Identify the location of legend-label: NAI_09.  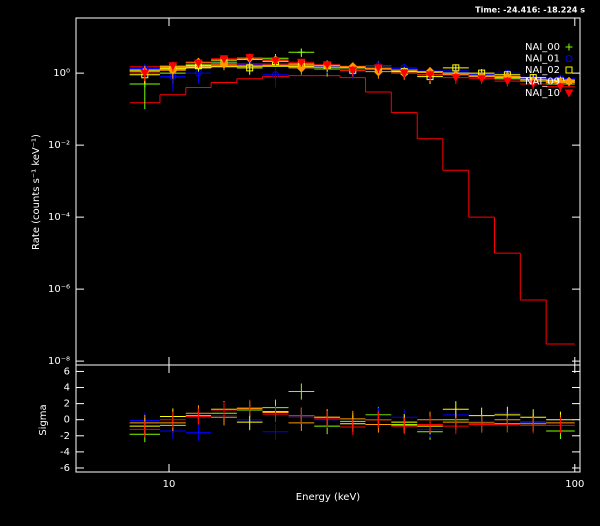
(542, 82).